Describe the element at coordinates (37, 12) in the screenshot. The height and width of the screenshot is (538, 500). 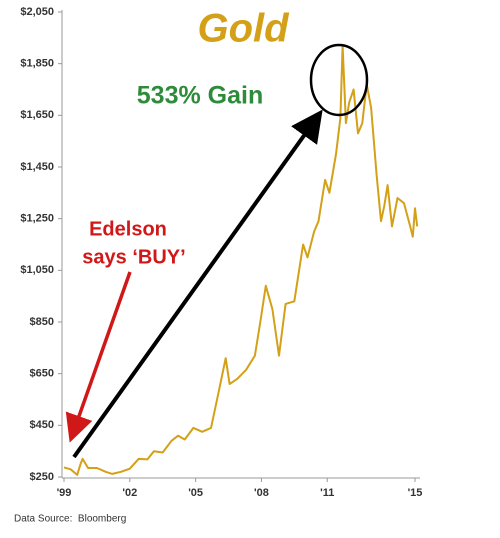
I see `y-tick-label: $2,050` at that location.